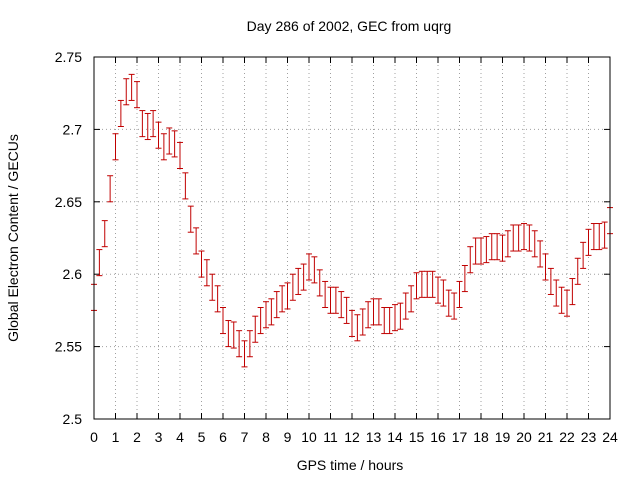 This screenshot has width=640, height=480. What do you see at coordinates (223, 437) in the screenshot?
I see `x-tick-label: 6` at bounding box center [223, 437].